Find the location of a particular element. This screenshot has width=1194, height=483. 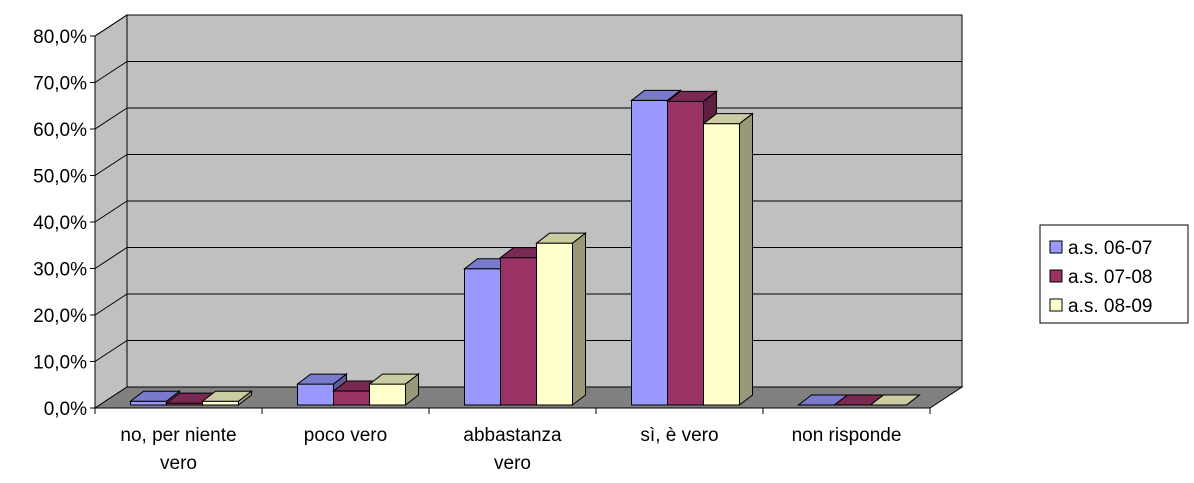

y-tick-label: 80,0% is located at coordinates (60, 37).